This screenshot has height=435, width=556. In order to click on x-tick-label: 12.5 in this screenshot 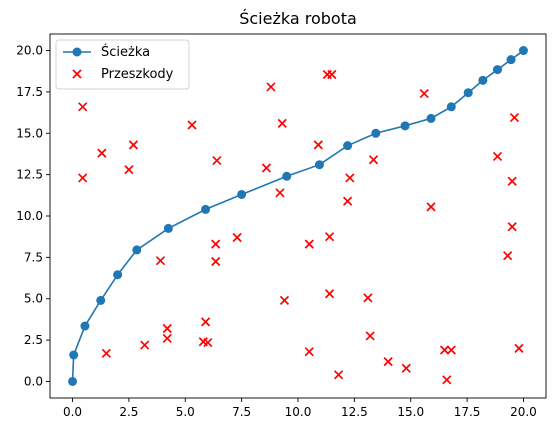, I will do `click(354, 412)`.